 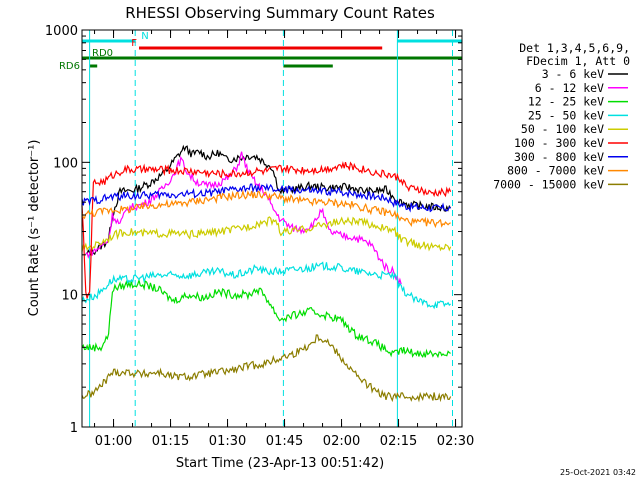 I want to click on legend-label-6: 300 - 800 keV, so click(x=559, y=157).